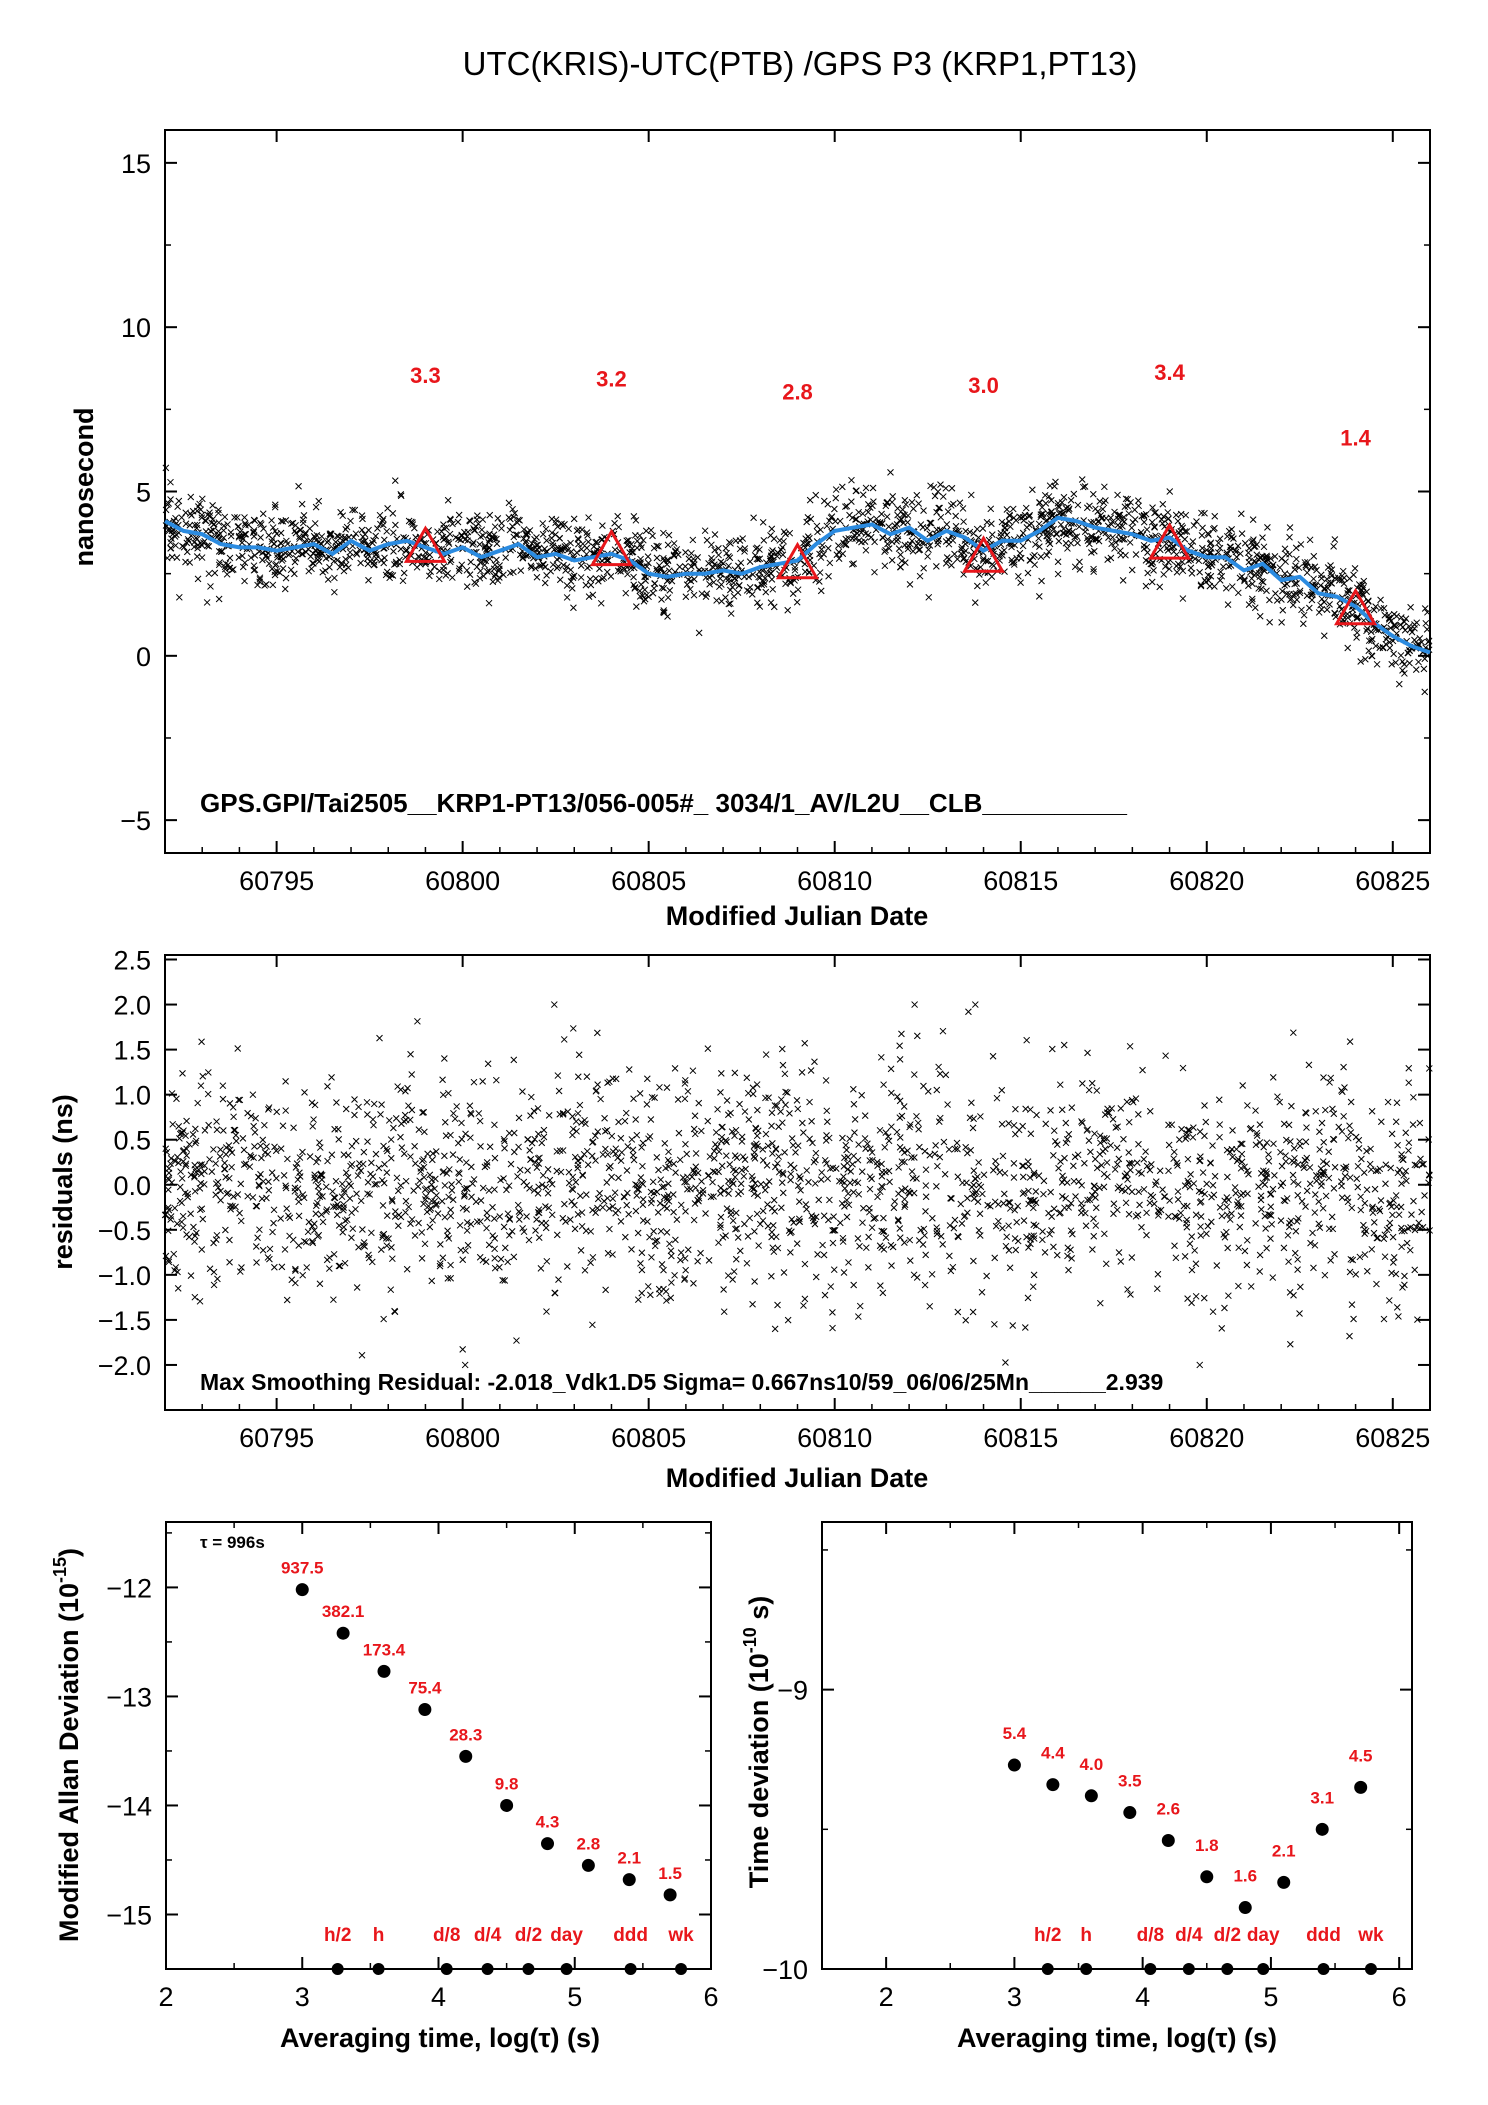 The width and height of the screenshot is (1488, 2105). What do you see at coordinates (232, 1542) in the screenshot?
I see `p3-tau-note: τ = 996s` at bounding box center [232, 1542].